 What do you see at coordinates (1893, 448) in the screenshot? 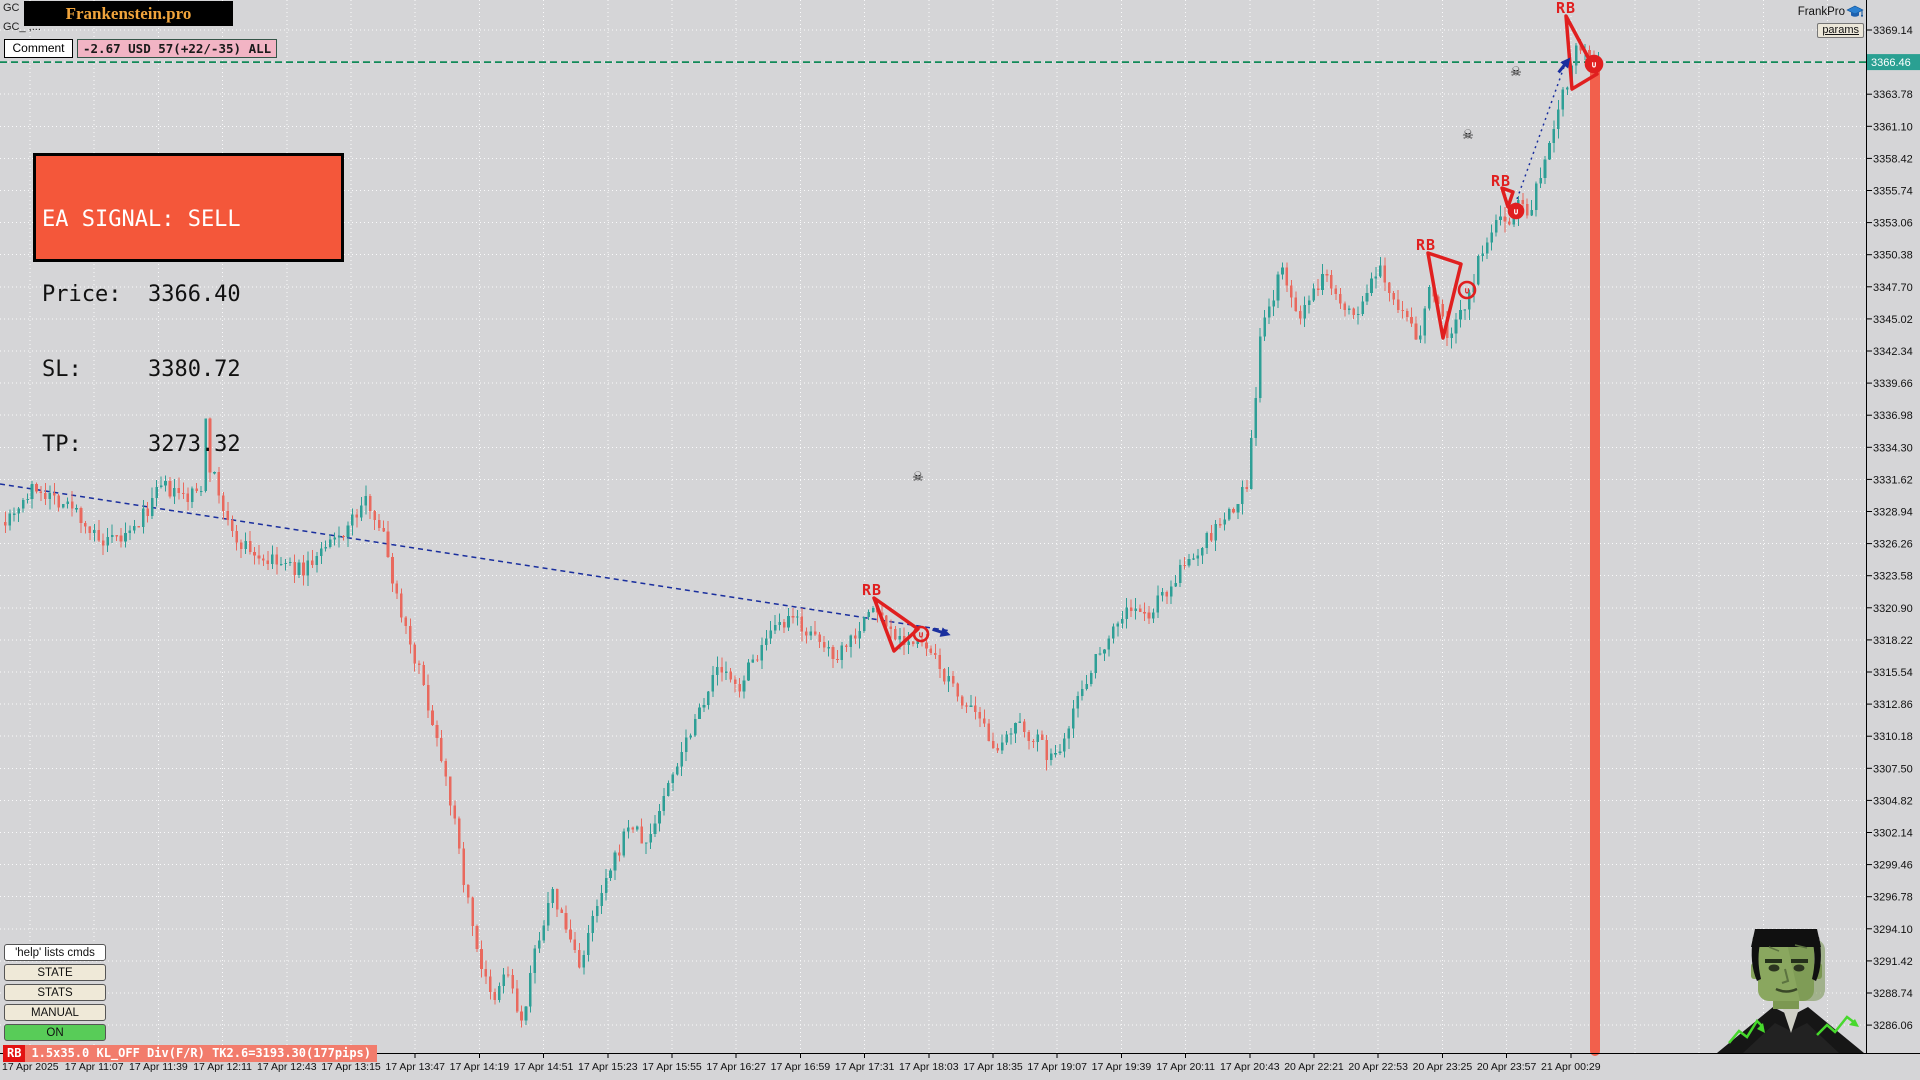
I see `price-axis-label: 3334.30` at bounding box center [1893, 448].